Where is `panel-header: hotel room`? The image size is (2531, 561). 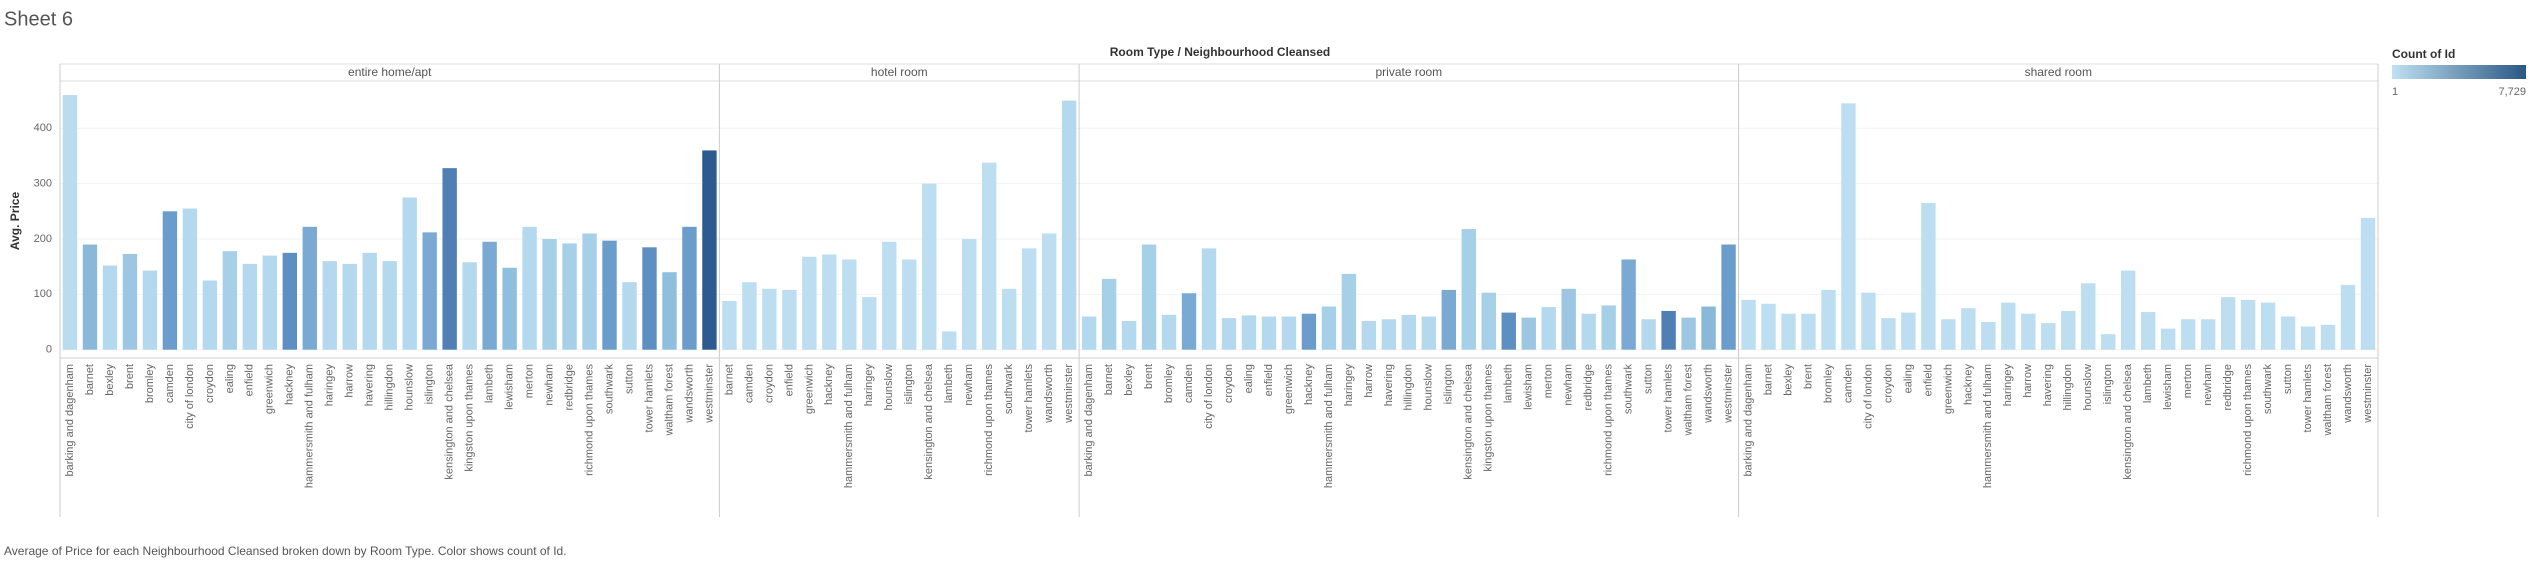 panel-header: hotel room is located at coordinates (899, 72).